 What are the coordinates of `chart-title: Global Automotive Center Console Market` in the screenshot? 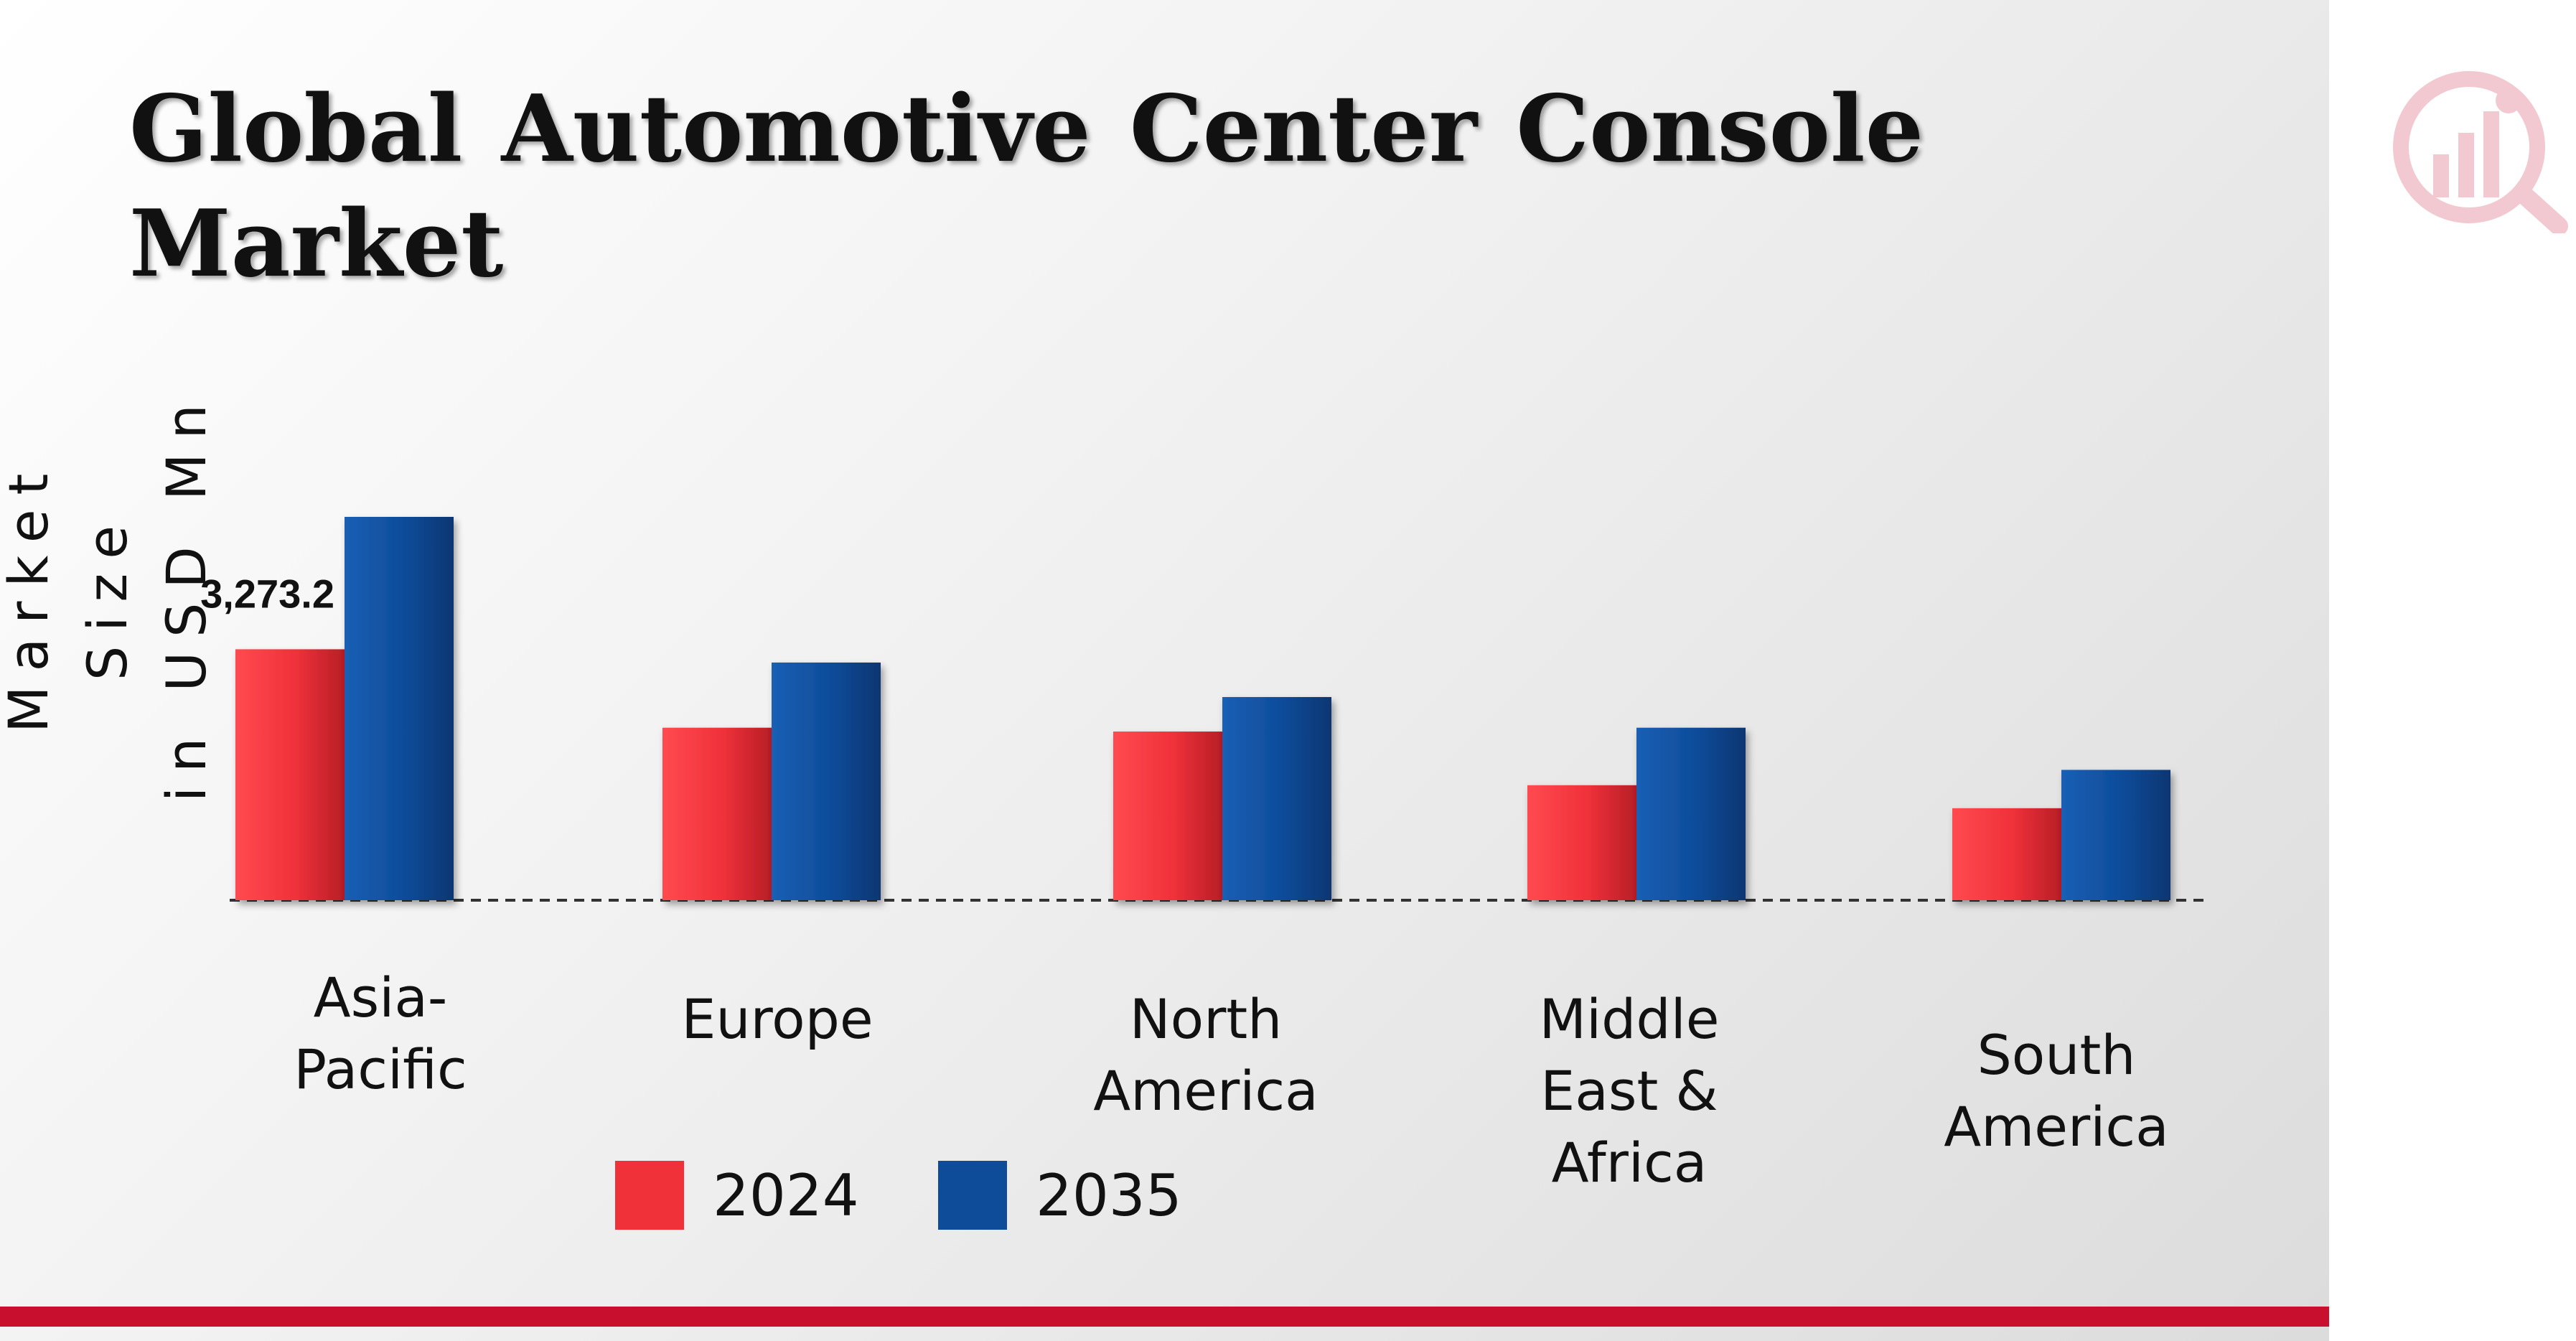 It's located at (1026, 186).